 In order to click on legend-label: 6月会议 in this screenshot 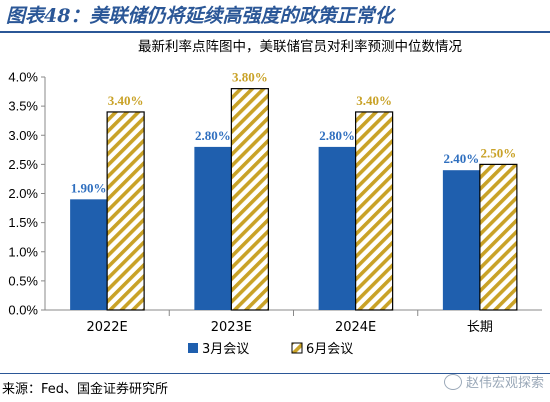, I will do `click(329, 349)`.